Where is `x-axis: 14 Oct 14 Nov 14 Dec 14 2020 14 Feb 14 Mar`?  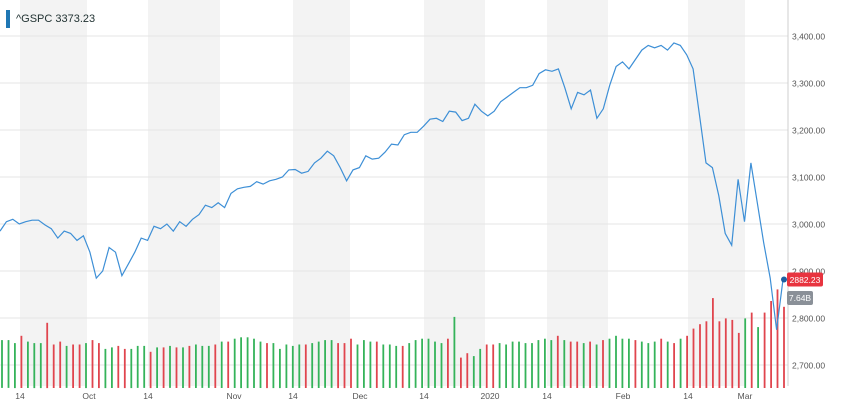
x-axis: 14 Oct 14 Nov 14 Dec 14 2020 14 Feb 14 Mar is located at coordinates (383, 396).